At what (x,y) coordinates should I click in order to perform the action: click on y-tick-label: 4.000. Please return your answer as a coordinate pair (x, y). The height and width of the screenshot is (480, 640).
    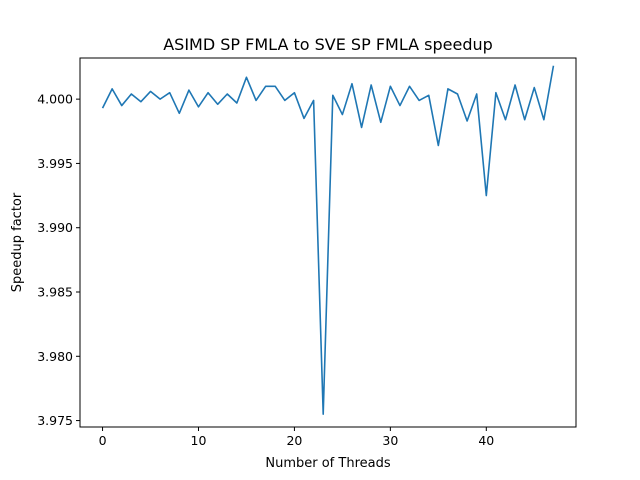
    Looking at the image, I should click on (55, 99).